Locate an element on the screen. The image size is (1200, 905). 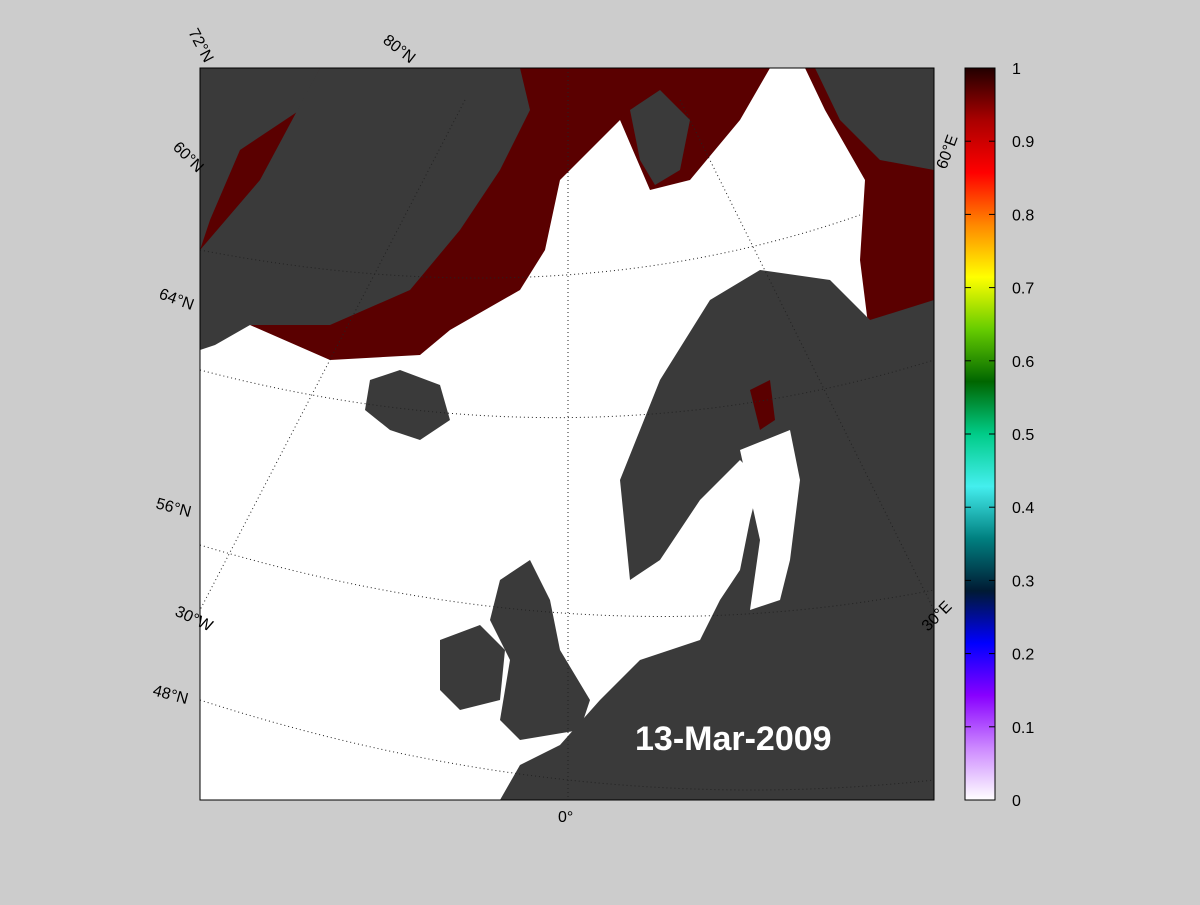
colorbar-tick-label: 0.8 is located at coordinates (1023, 215).